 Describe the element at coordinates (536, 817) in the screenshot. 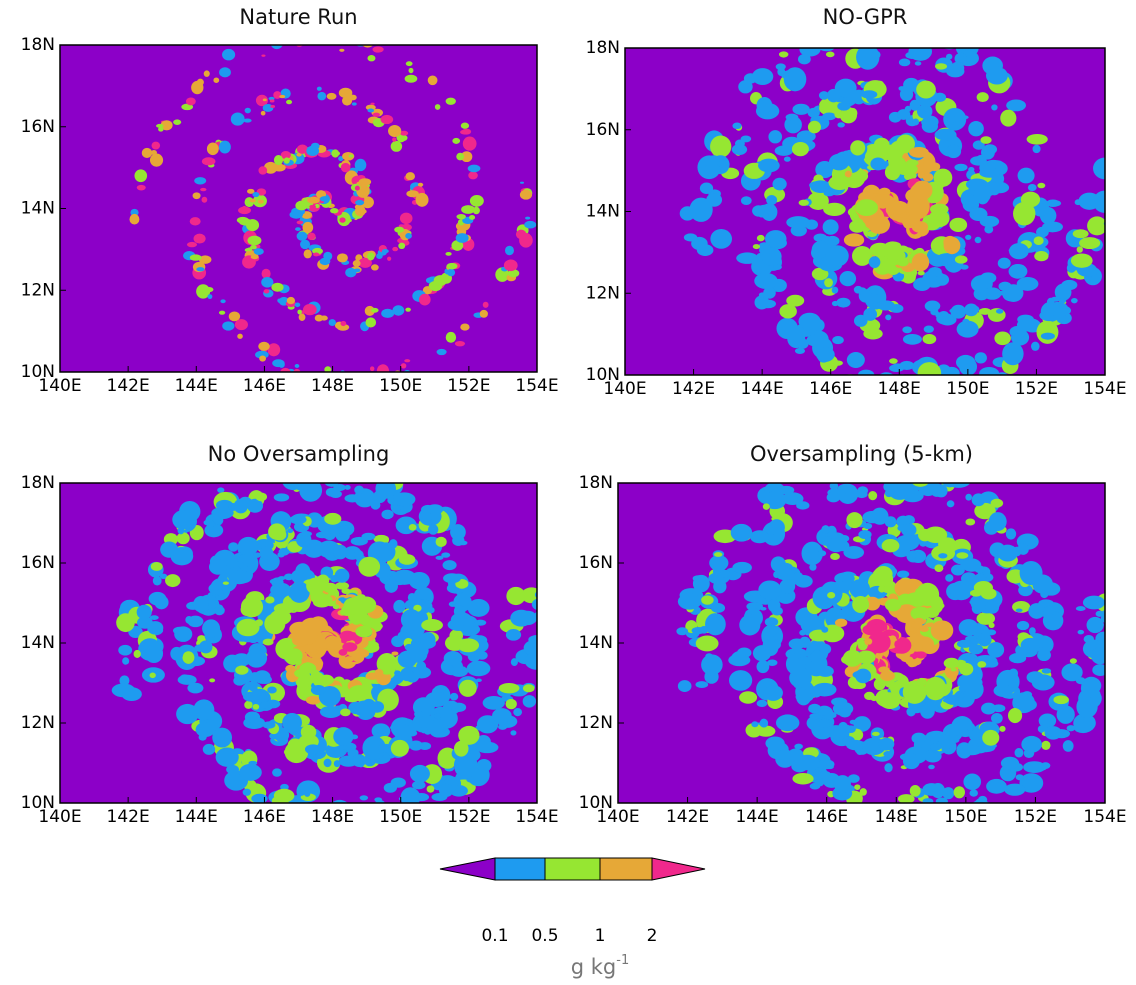

I see `x-tick-label: 154E` at that location.